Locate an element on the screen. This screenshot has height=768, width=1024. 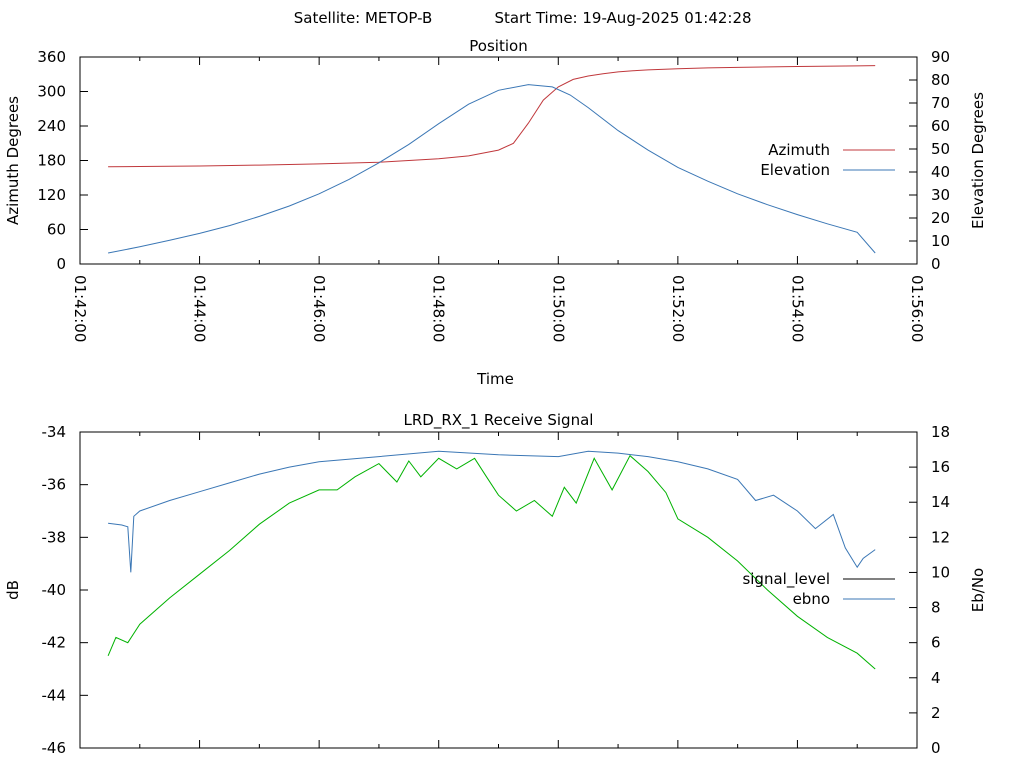
y-left-tick-label: 60 is located at coordinates (56, 230).